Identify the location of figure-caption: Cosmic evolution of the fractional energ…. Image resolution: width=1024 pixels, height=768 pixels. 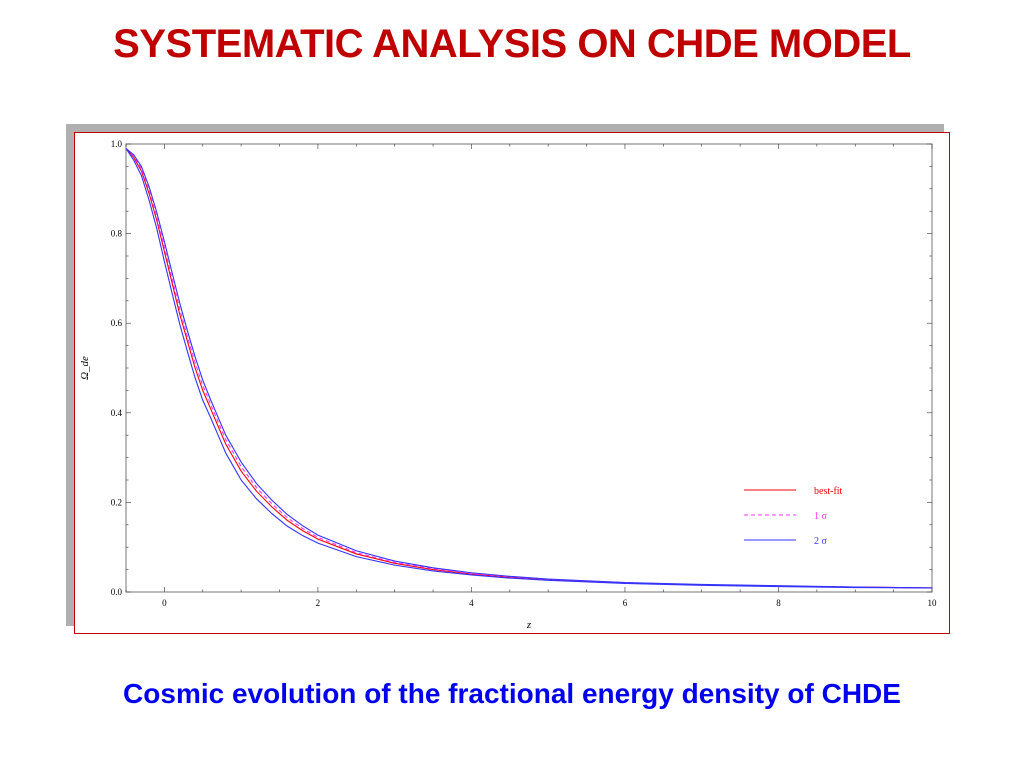
(512, 693).